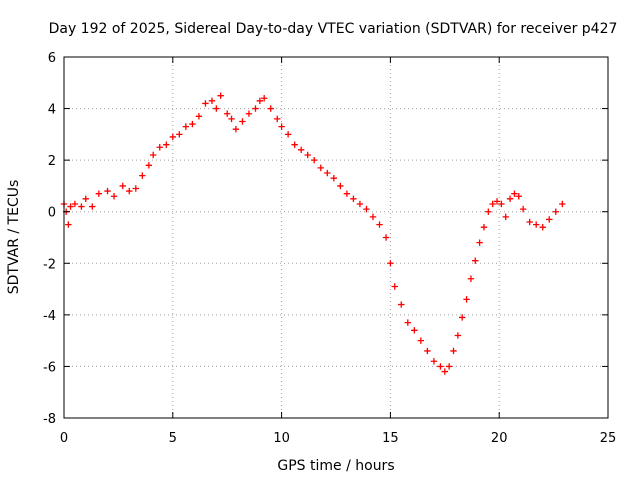 The width and height of the screenshot is (640, 480). What do you see at coordinates (49, 419) in the screenshot?
I see `y-tick-label: -8` at bounding box center [49, 419].